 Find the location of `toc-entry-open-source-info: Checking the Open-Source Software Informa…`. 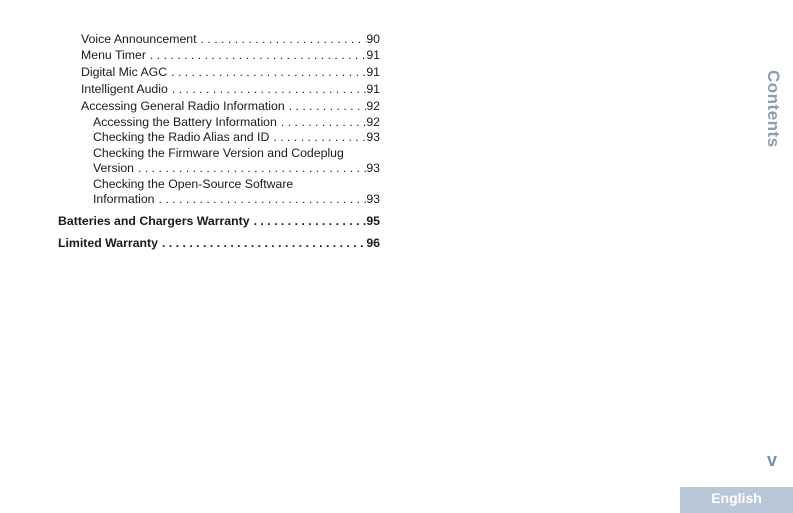

toc-entry-open-source-info: Checking the Open-Source Software Informa… is located at coordinates (236, 192).